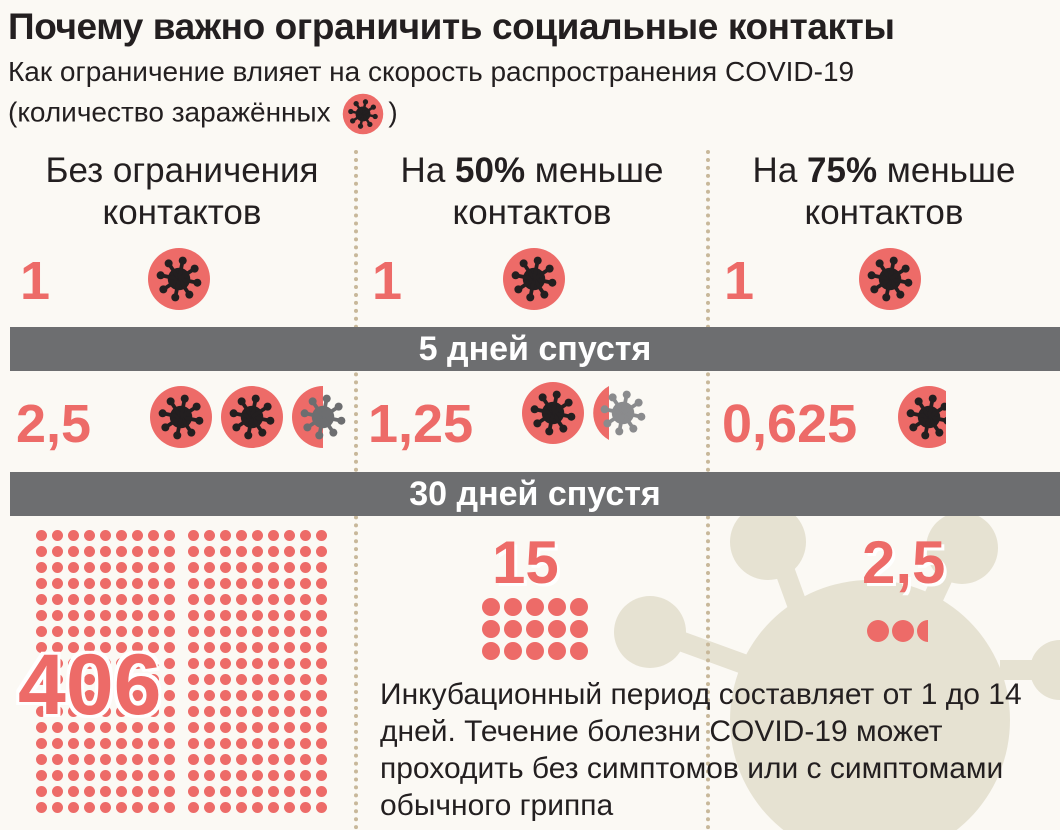 The image size is (1060, 830). What do you see at coordinates (393, 112) in the screenshot?
I see `subtitle-line-2-after: )` at bounding box center [393, 112].